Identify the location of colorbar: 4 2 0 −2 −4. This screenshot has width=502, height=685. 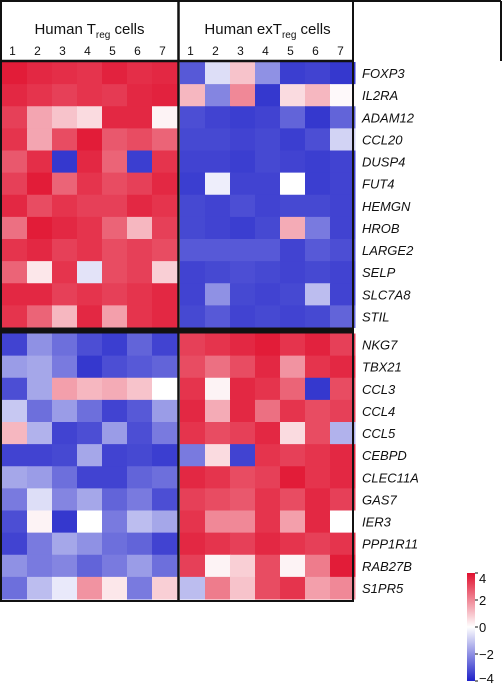
(480, 628).